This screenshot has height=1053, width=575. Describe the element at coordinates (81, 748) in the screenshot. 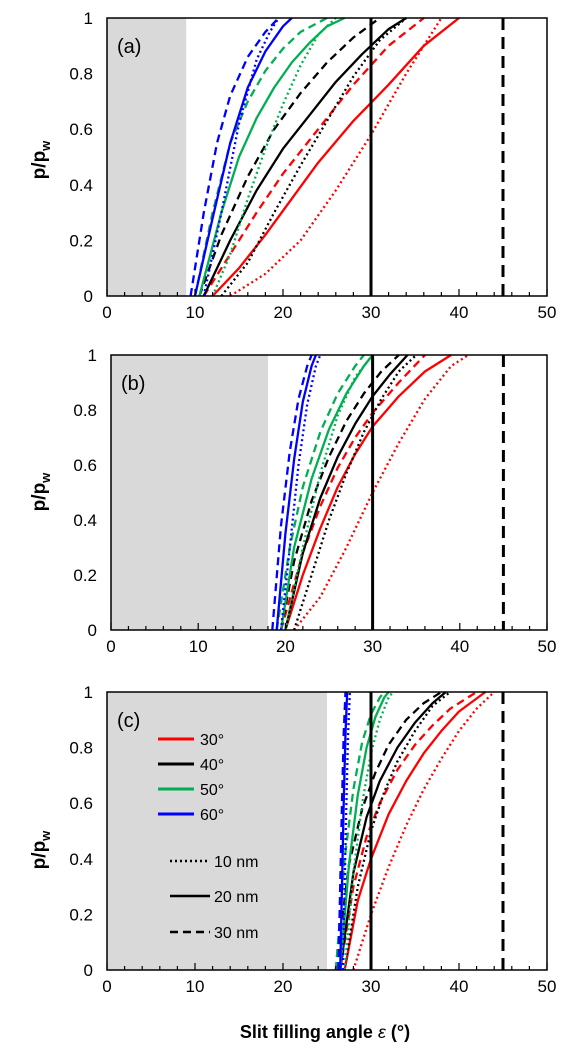

I see `y-tick-label-c-4: 0.8` at that location.